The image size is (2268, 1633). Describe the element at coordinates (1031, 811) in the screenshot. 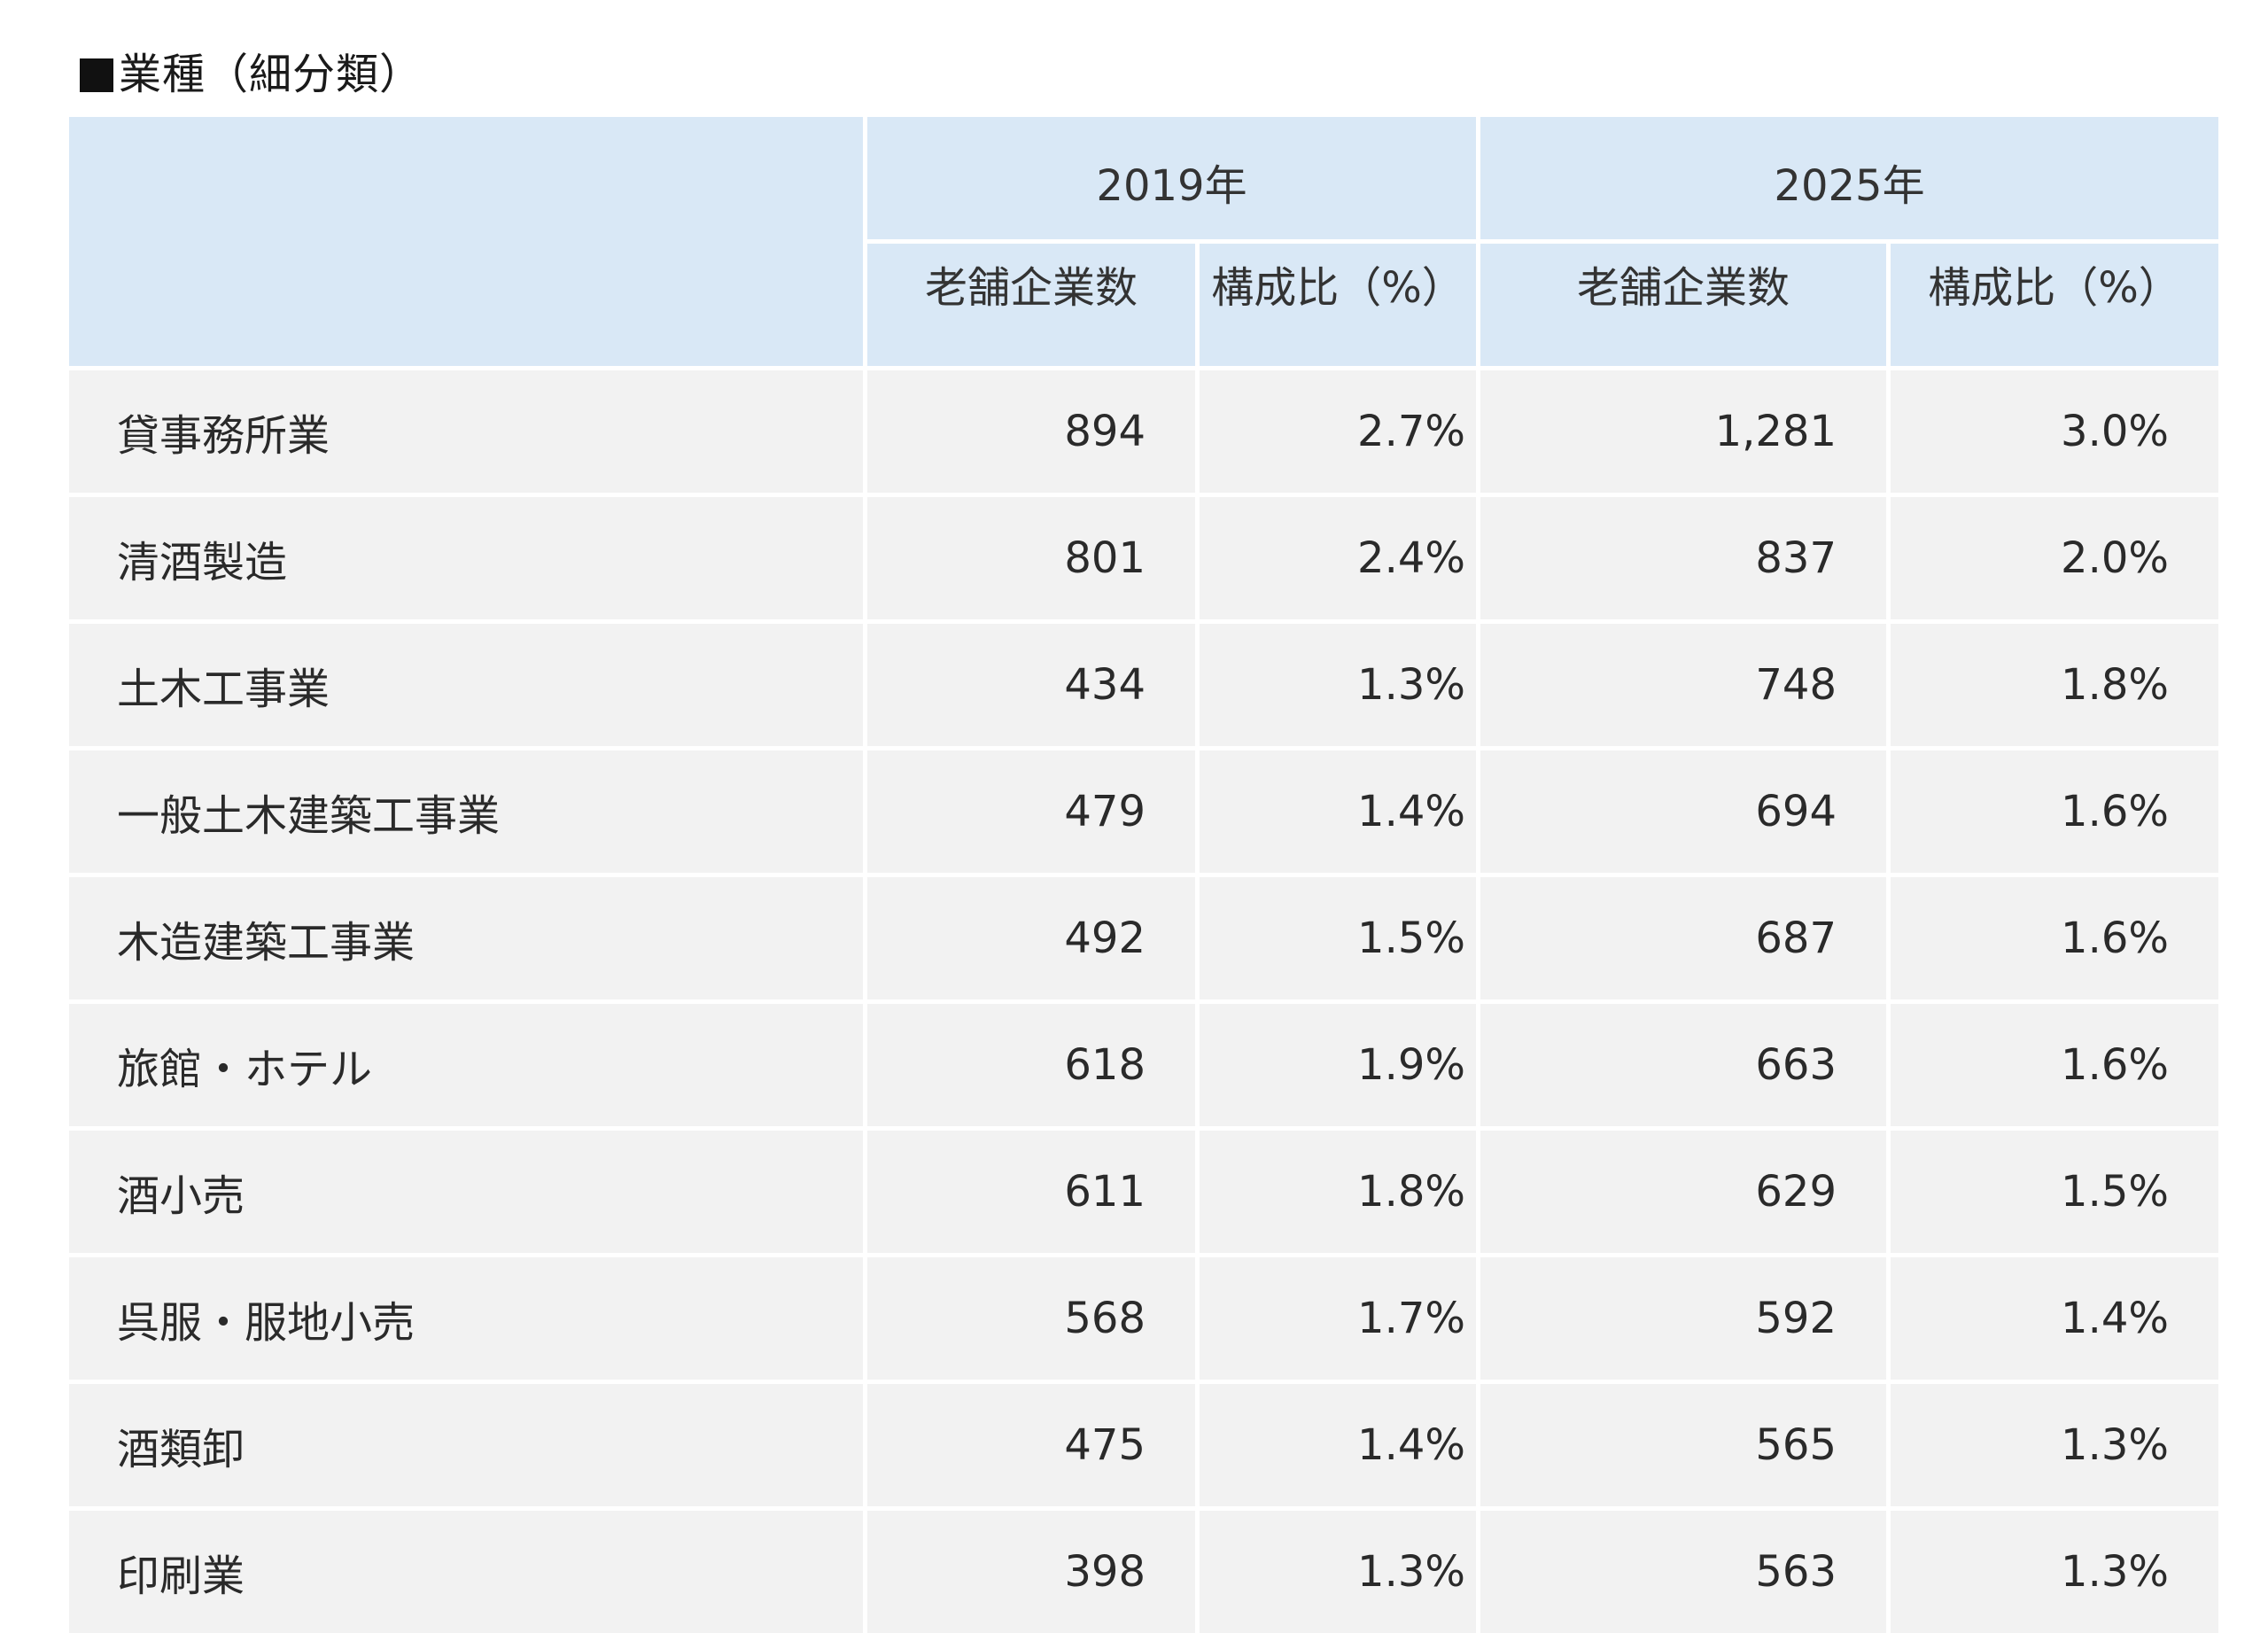

I see `count-2019-cell: 479` at that location.